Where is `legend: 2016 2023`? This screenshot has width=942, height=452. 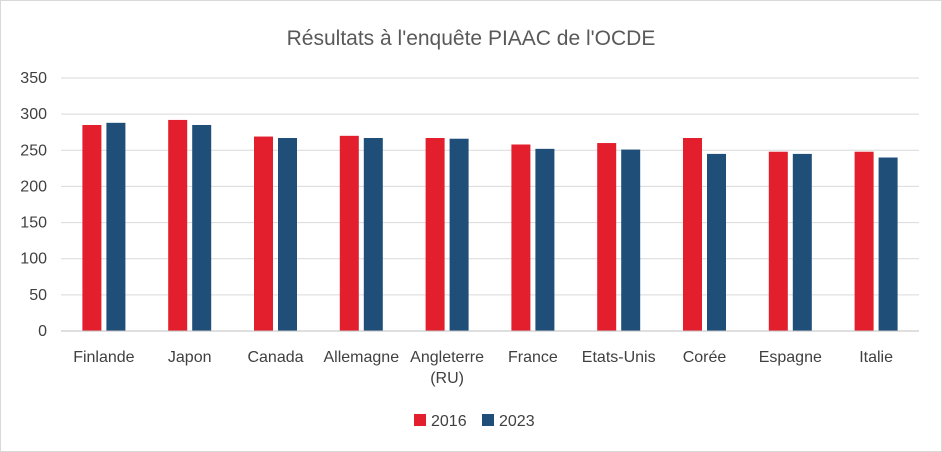
legend: 2016 2023 is located at coordinates (474, 421).